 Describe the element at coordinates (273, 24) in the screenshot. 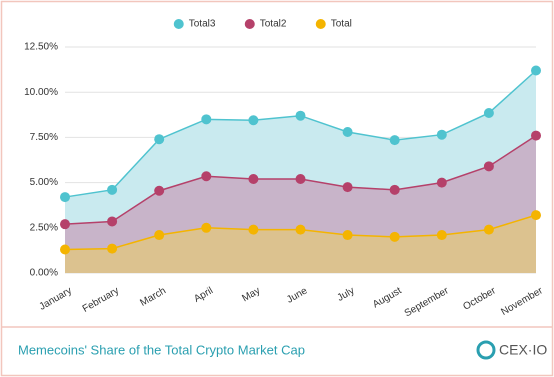

I see `legend-label: Total2` at that location.